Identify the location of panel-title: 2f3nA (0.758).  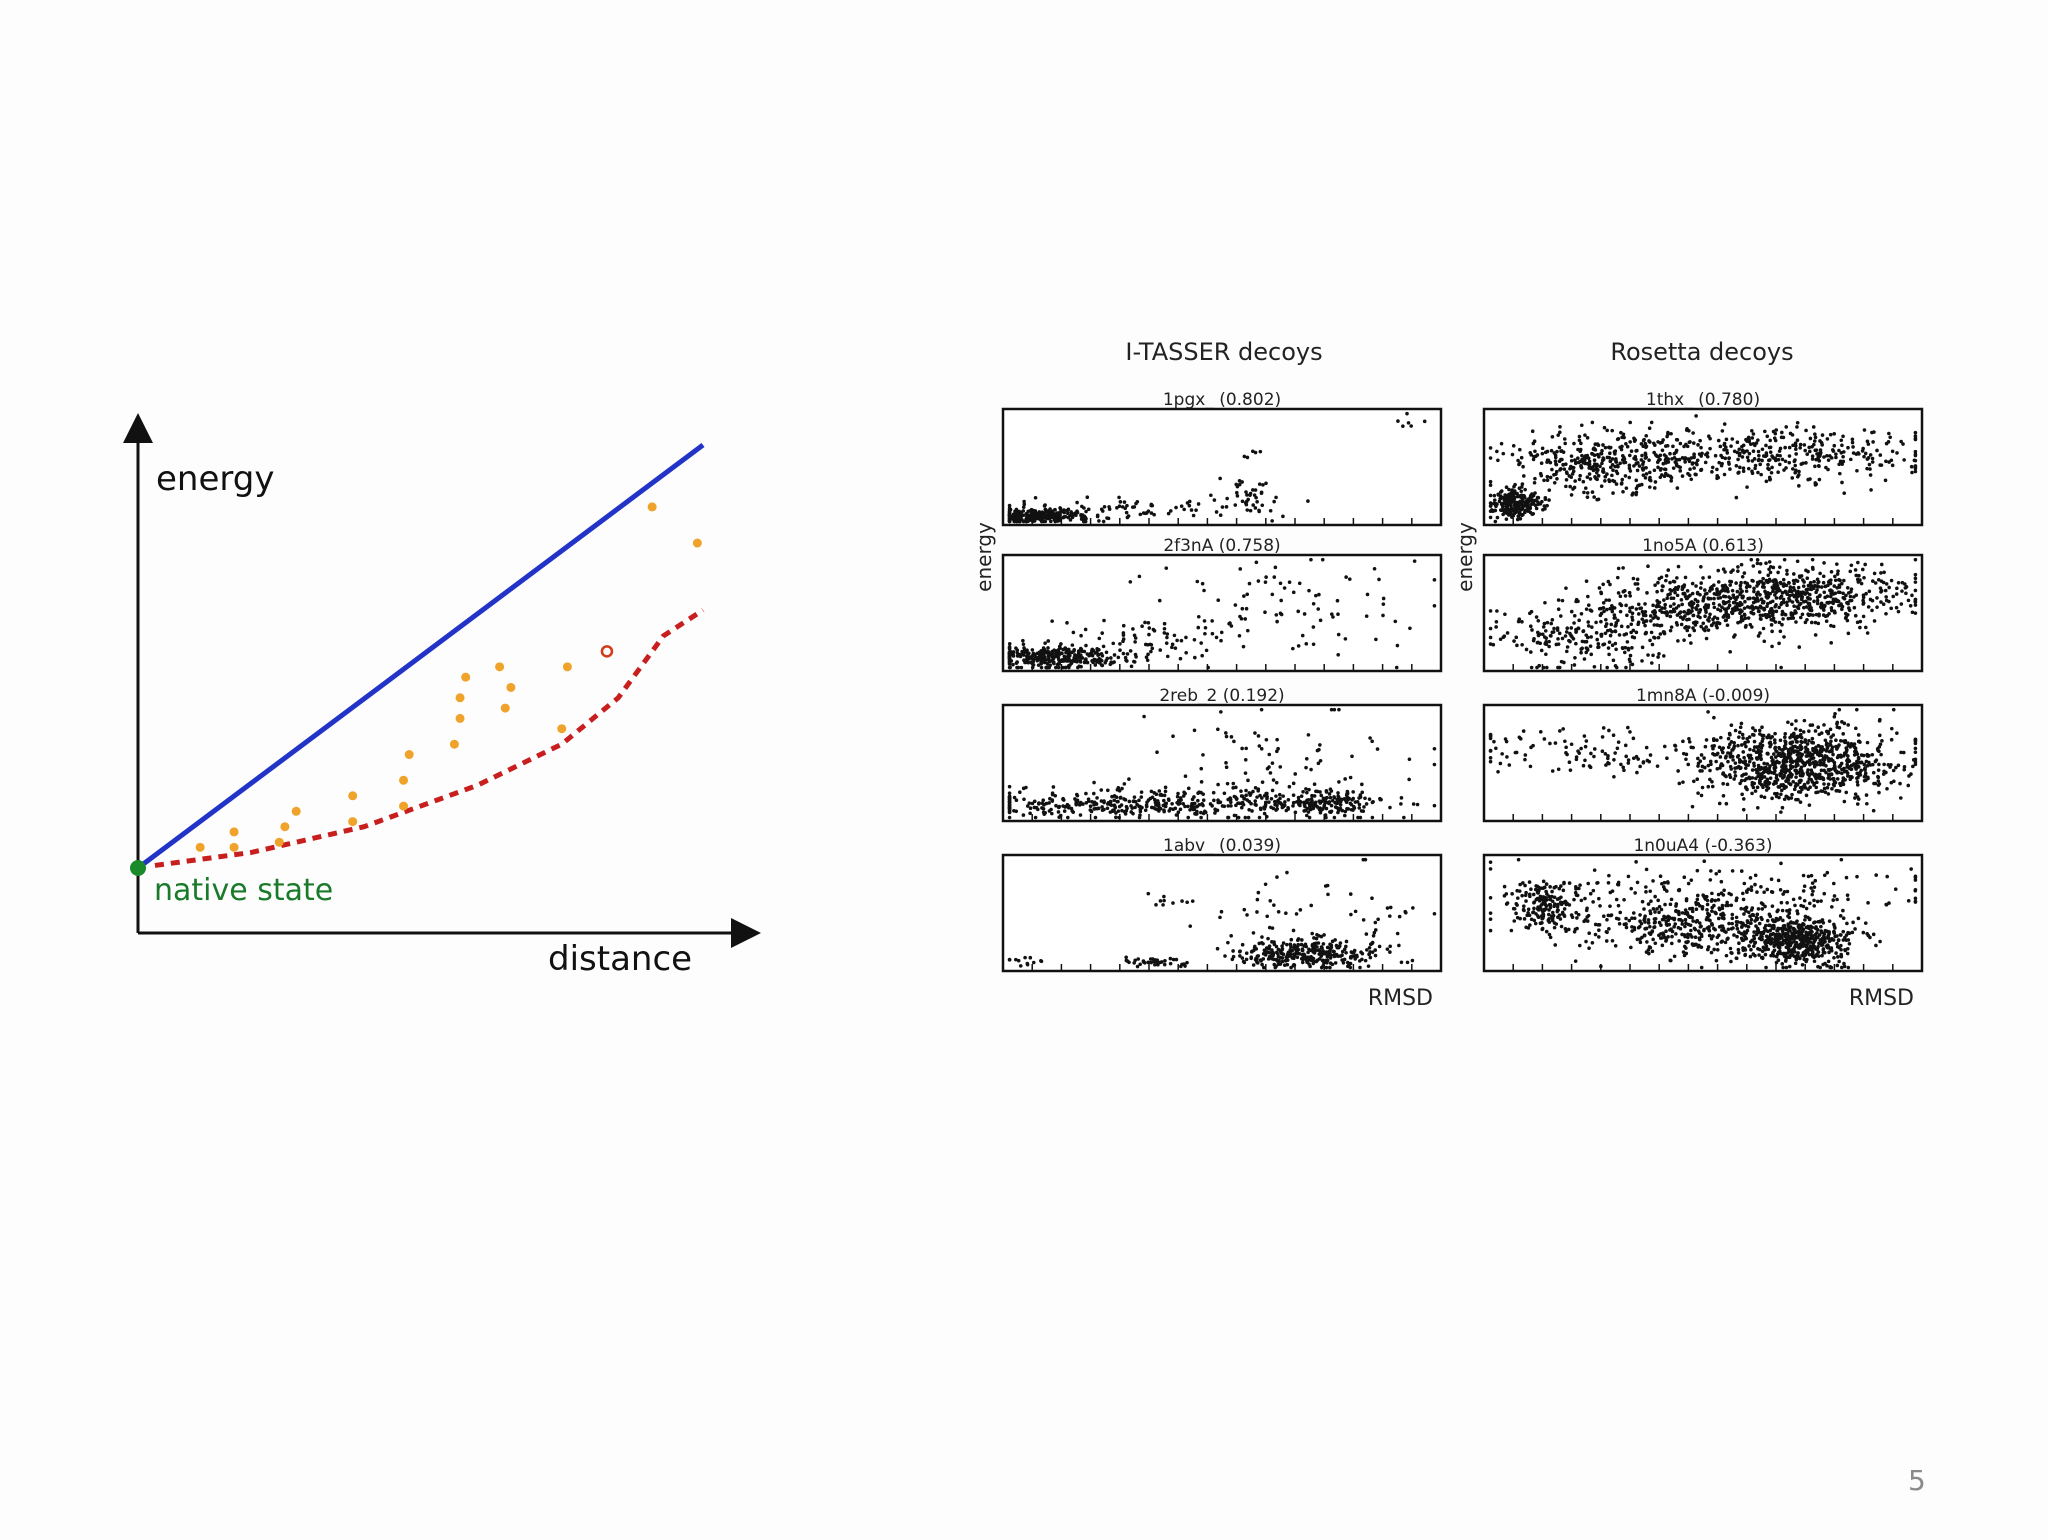
(1221, 546).